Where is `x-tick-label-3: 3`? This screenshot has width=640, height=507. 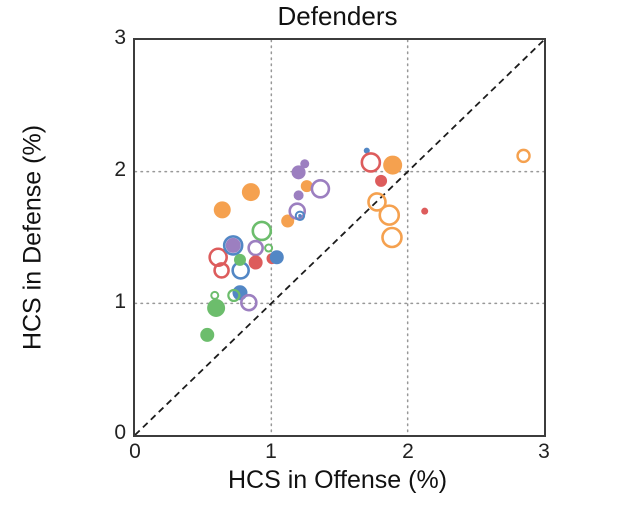 x-tick-label-3: 3 is located at coordinates (544, 451).